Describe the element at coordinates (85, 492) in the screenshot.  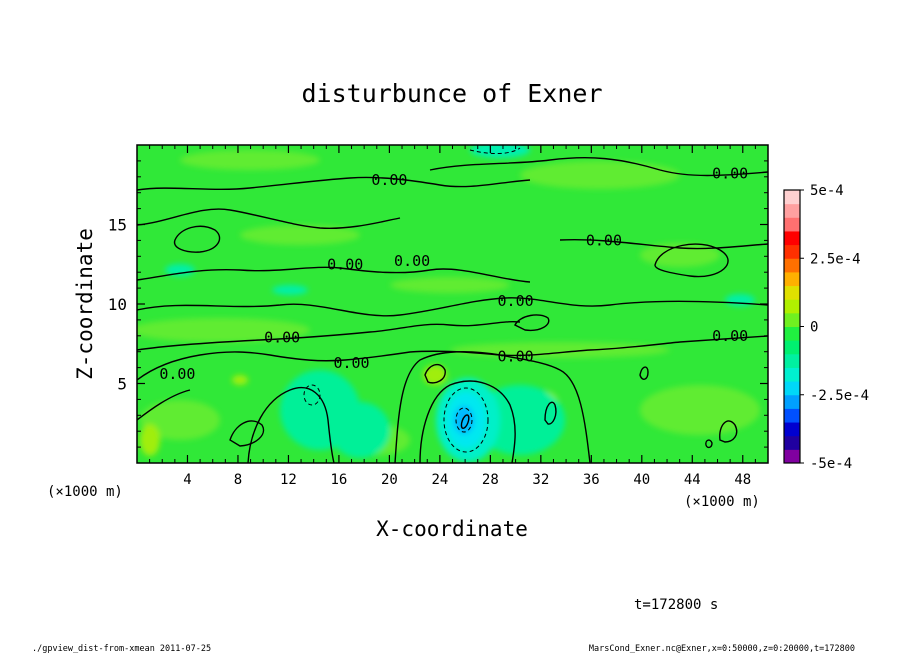
I see `x-unit-left: (×1000 m)` at that location.